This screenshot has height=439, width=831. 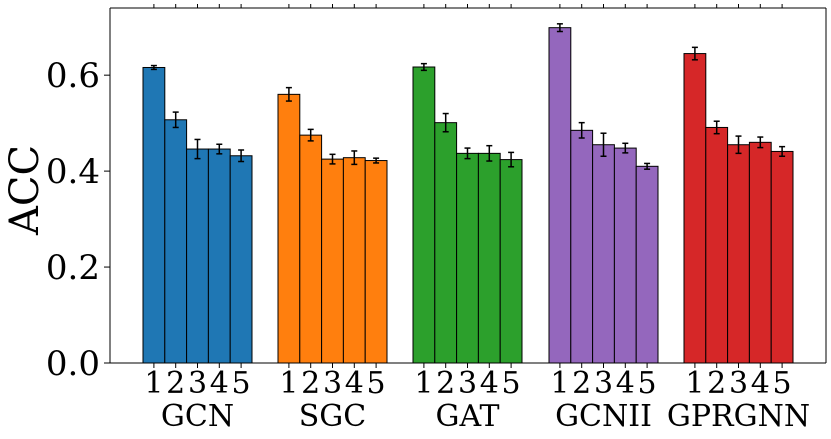 What do you see at coordinates (738, 416) in the screenshot?
I see `group-label-gprgnn: GPRGNN` at bounding box center [738, 416].